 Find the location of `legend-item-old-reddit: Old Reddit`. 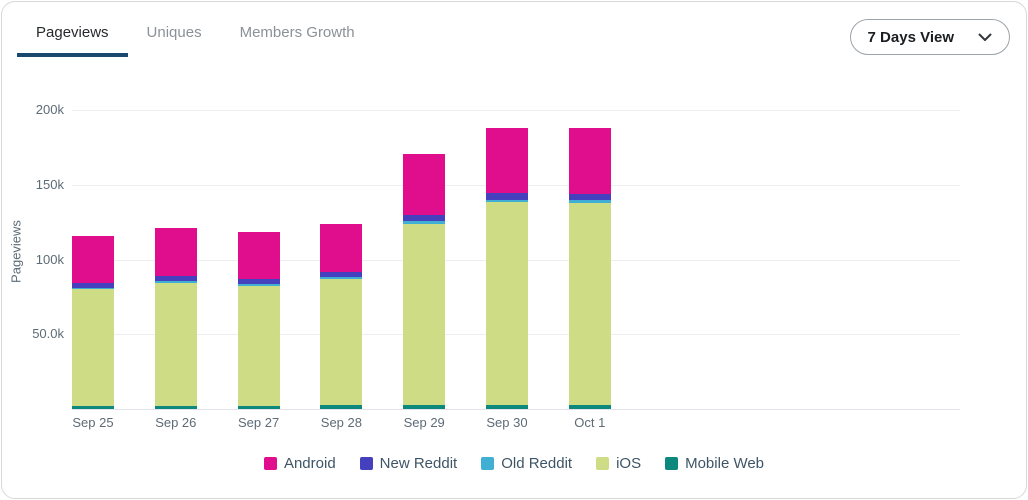

legend-item-old-reddit: Old Reddit is located at coordinates (526, 463).